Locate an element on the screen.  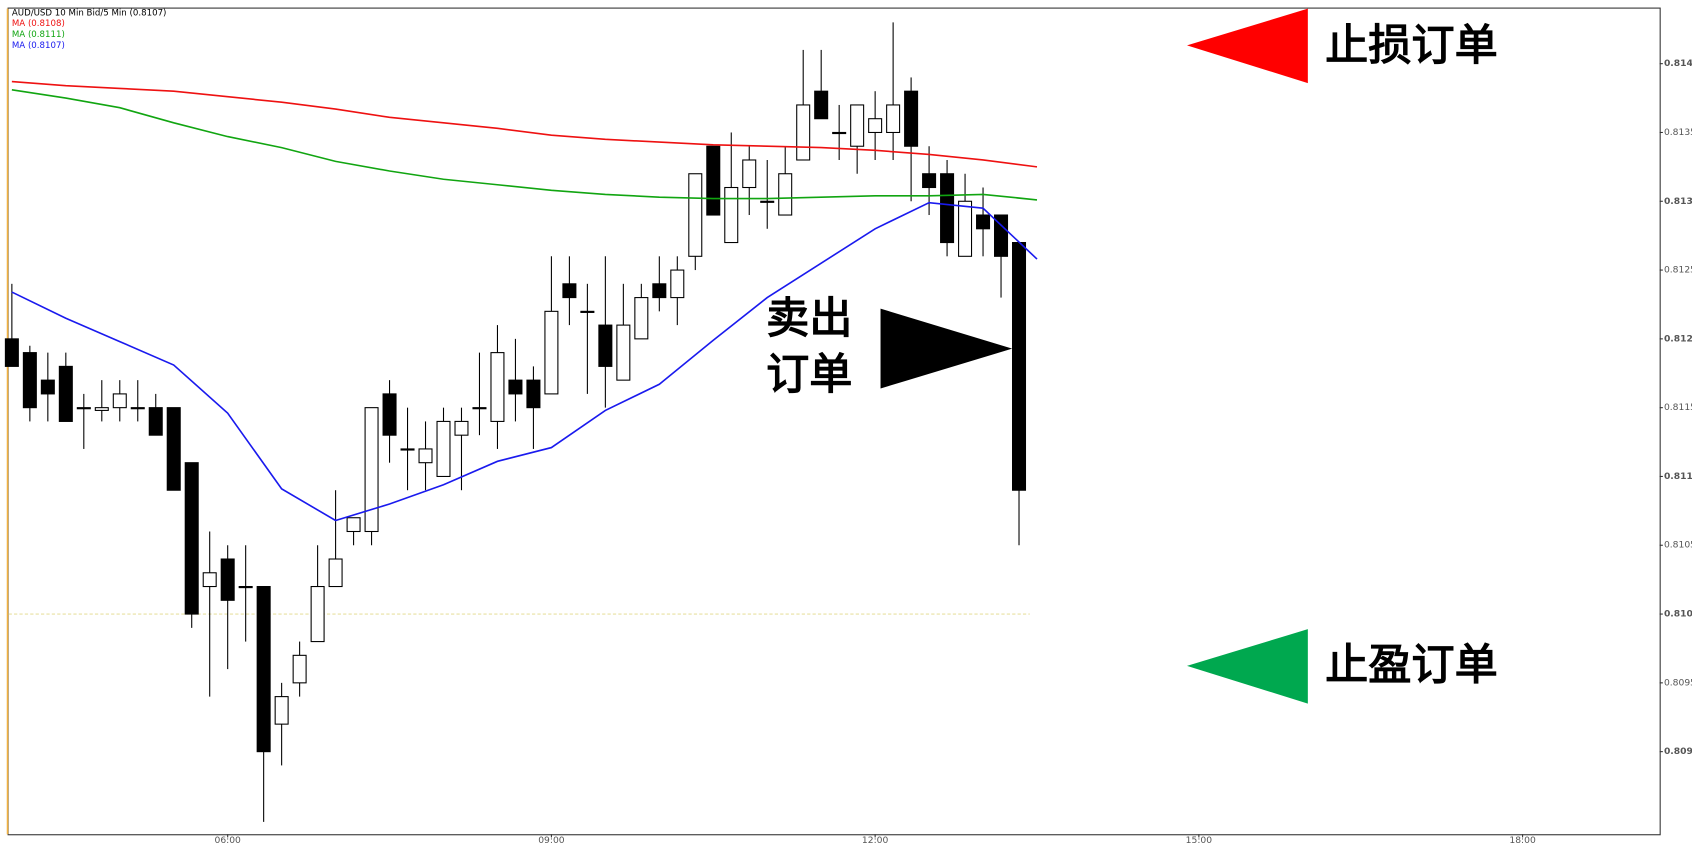
stop-loss-label: 止损订单 is located at coordinates (1411, 46).